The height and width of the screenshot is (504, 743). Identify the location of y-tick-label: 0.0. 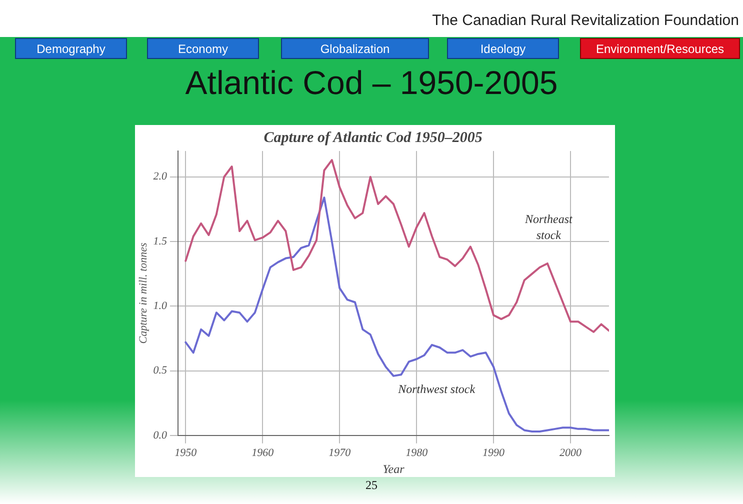
(160, 435).